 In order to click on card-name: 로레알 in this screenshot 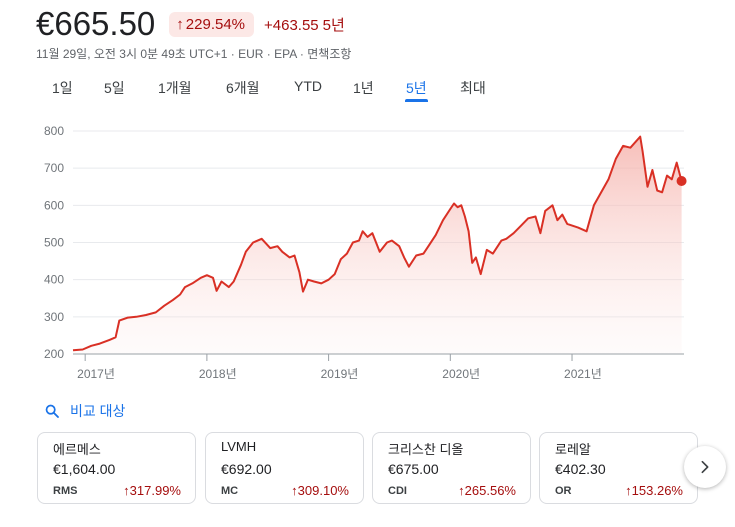, I will do `click(573, 449)`.